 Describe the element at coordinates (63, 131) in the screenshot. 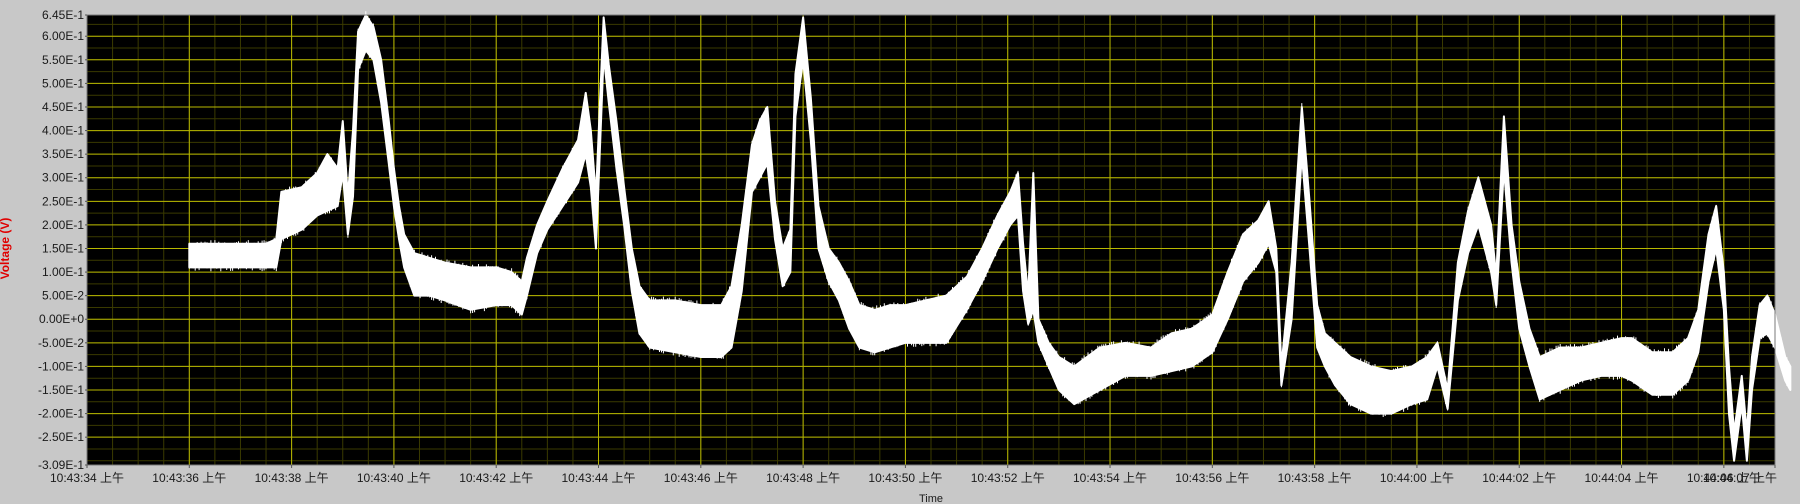

I see `y-tick-label: 4.00E-1` at that location.